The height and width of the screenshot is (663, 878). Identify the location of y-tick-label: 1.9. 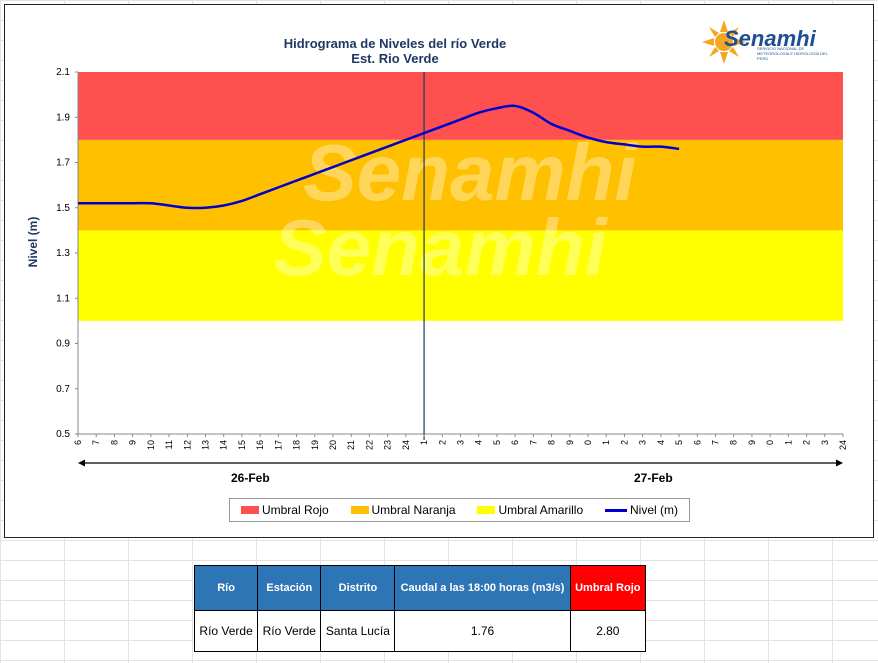
(63, 117).